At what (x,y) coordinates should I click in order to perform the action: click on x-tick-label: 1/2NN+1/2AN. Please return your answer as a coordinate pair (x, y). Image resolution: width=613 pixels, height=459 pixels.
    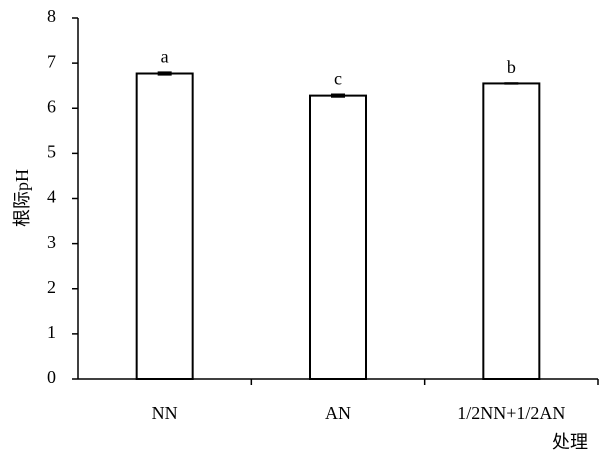
    Looking at the image, I should click on (511, 413).